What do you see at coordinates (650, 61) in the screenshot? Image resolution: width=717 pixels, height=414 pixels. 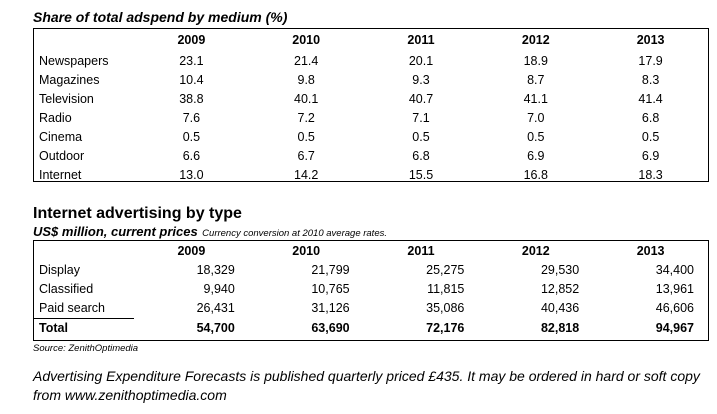 I see `cell-value: 17.9` at bounding box center [650, 61].